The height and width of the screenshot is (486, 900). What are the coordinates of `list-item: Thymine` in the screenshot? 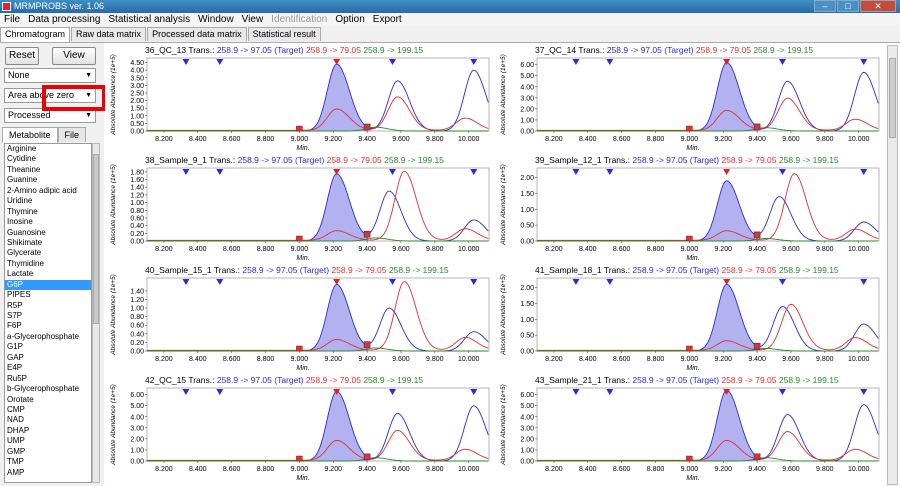 It's located at (22, 211).